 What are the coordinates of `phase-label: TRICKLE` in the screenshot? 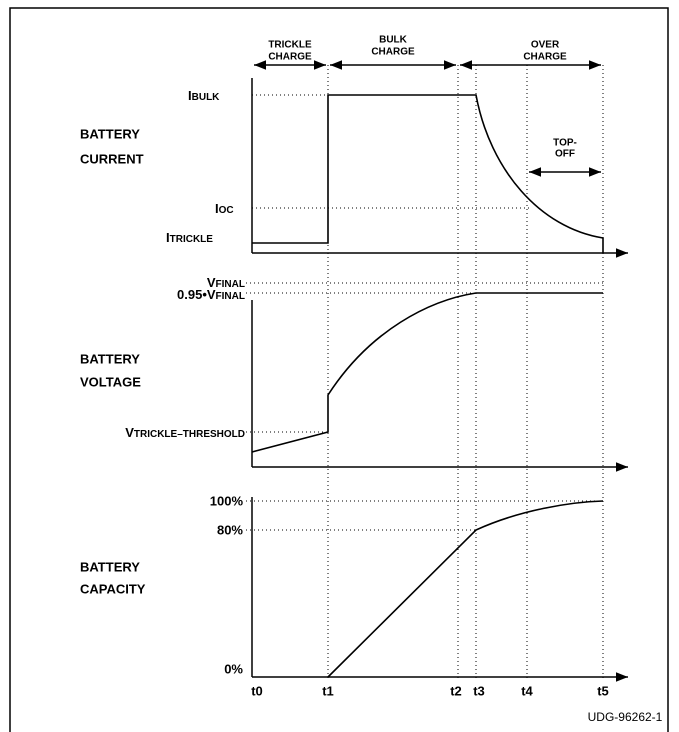 It's located at (290, 45).